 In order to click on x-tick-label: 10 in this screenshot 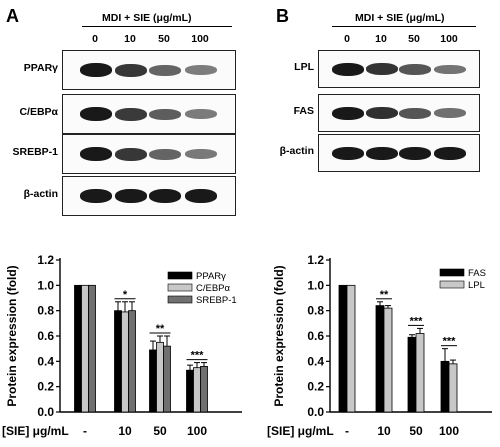, I will do `click(125, 431)`.